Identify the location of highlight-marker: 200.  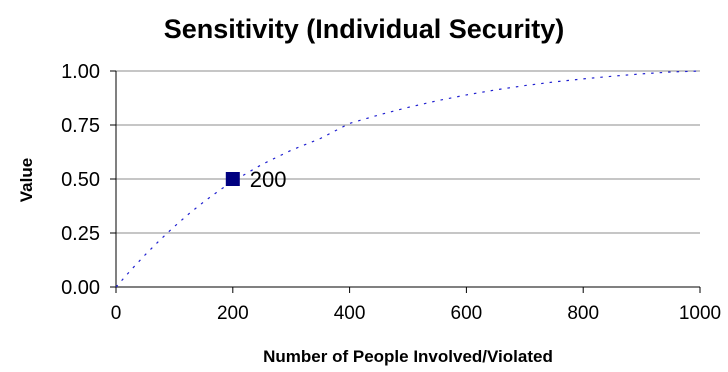
(256, 179).